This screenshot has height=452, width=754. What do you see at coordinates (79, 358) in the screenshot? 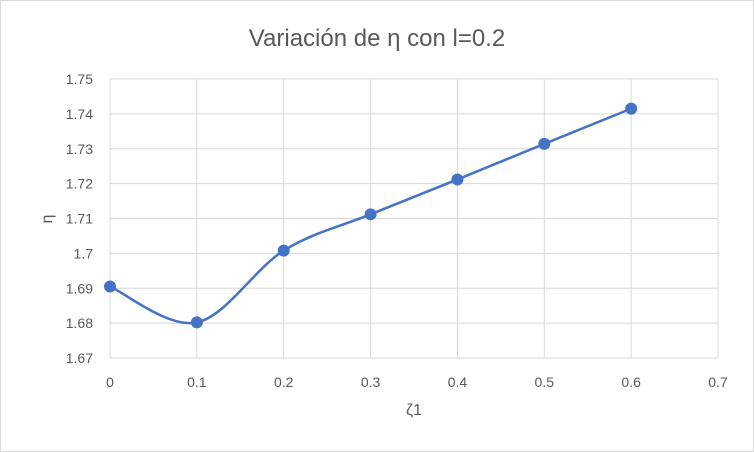
I see `y-tick-label: 1.67` at bounding box center [79, 358].